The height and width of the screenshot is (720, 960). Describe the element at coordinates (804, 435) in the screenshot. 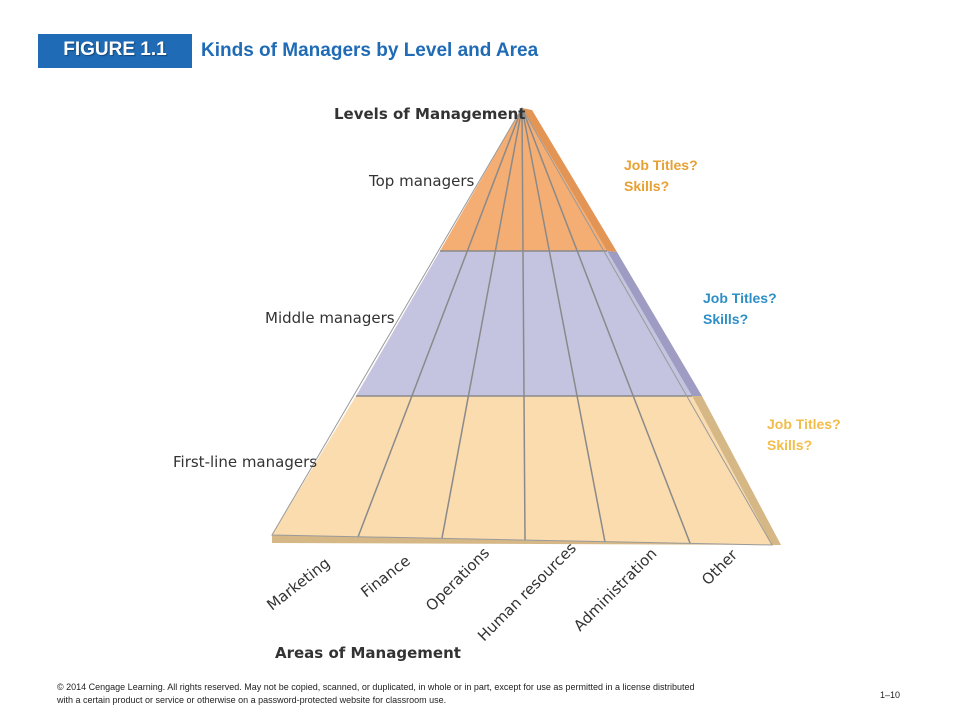

I see `side-note-first-line-level: Job Titles? Skills?` at that location.